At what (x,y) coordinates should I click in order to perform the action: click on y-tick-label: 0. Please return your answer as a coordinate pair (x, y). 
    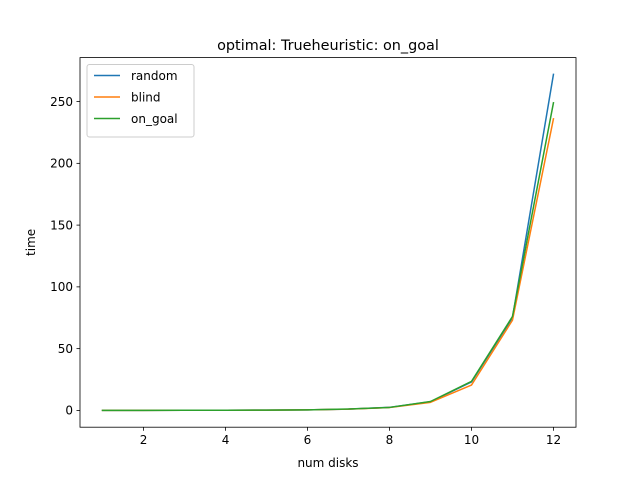
    Looking at the image, I should click on (69, 411).